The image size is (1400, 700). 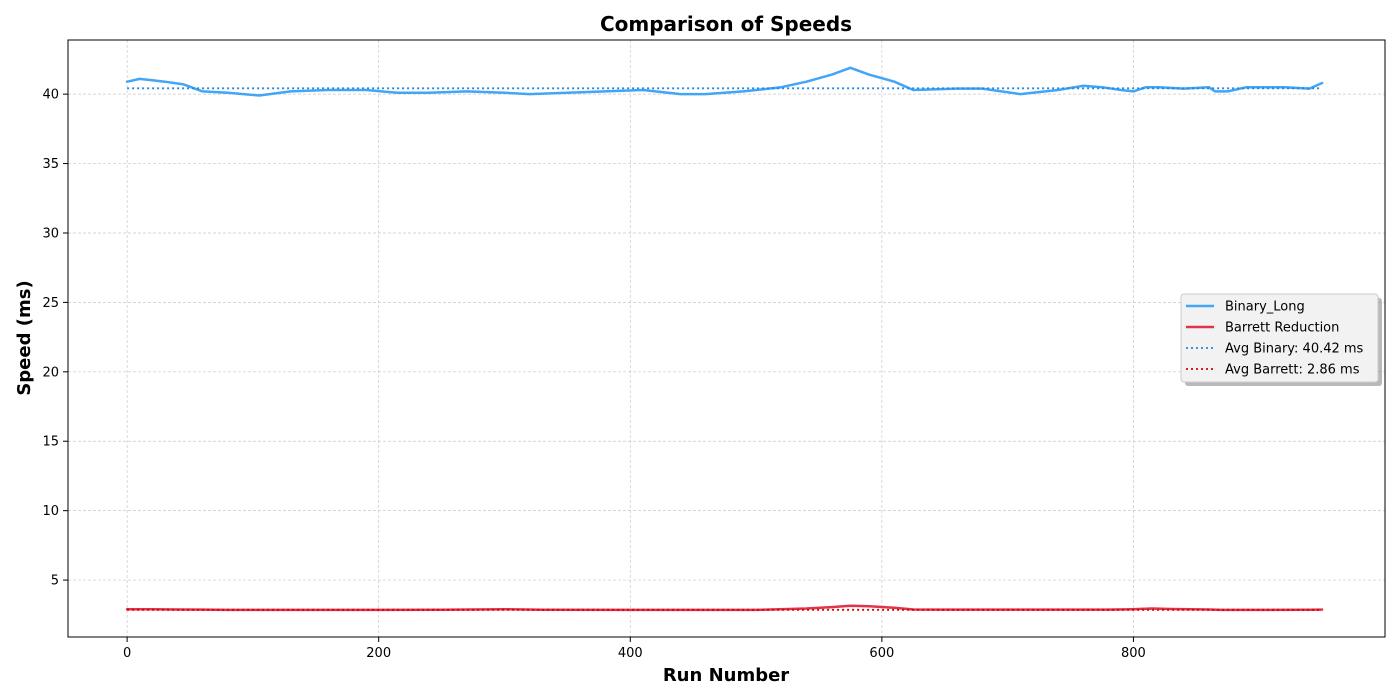 What do you see at coordinates (50, 442) in the screenshot?
I see `y-tick-label: 15` at bounding box center [50, 442].